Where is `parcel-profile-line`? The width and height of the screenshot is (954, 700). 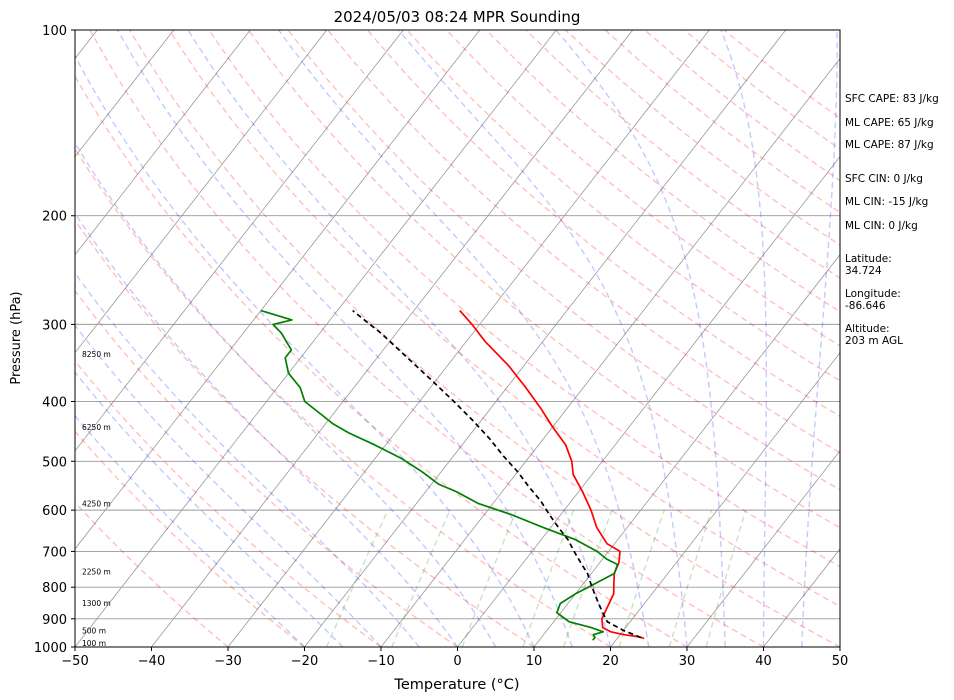 parcel-profile-line is located at coordinates (497, 474).